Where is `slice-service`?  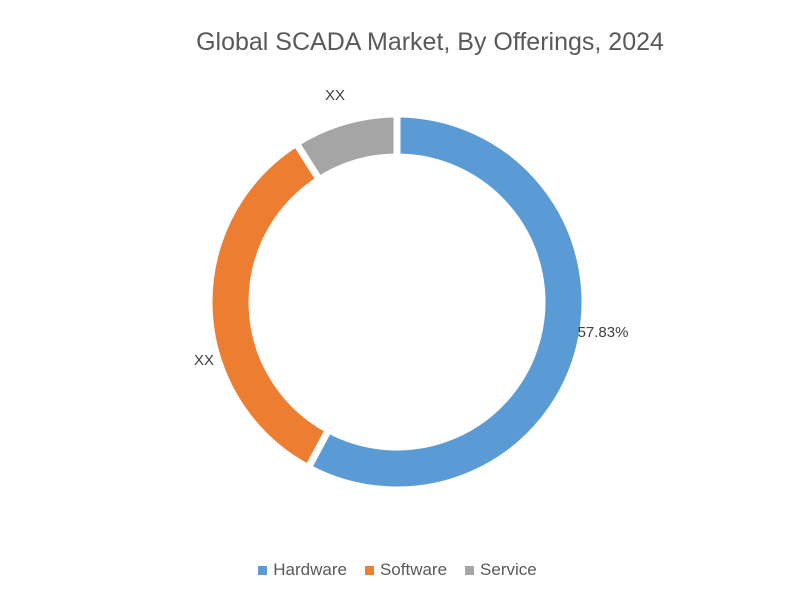 slice-service is located at coordinates (346, 147).